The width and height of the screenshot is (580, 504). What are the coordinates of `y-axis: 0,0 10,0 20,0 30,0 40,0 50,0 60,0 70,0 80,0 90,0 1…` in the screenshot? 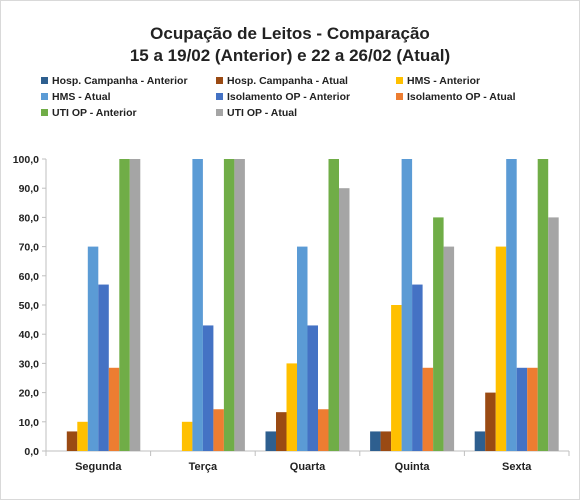 It's located at (30, 306).